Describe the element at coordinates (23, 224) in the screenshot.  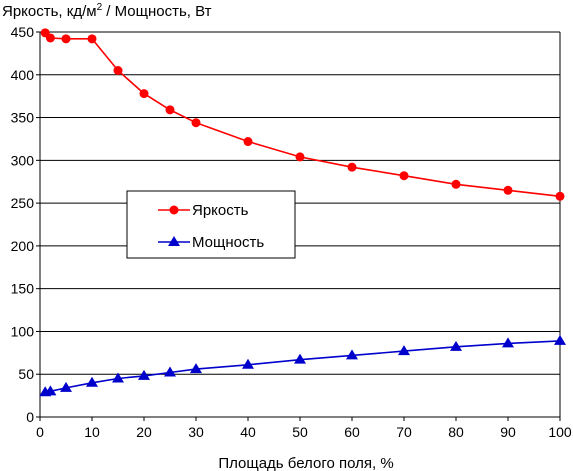
I see `y-tick-labels: 0 50 100 150 200 250 300 350 400 450` at that location.